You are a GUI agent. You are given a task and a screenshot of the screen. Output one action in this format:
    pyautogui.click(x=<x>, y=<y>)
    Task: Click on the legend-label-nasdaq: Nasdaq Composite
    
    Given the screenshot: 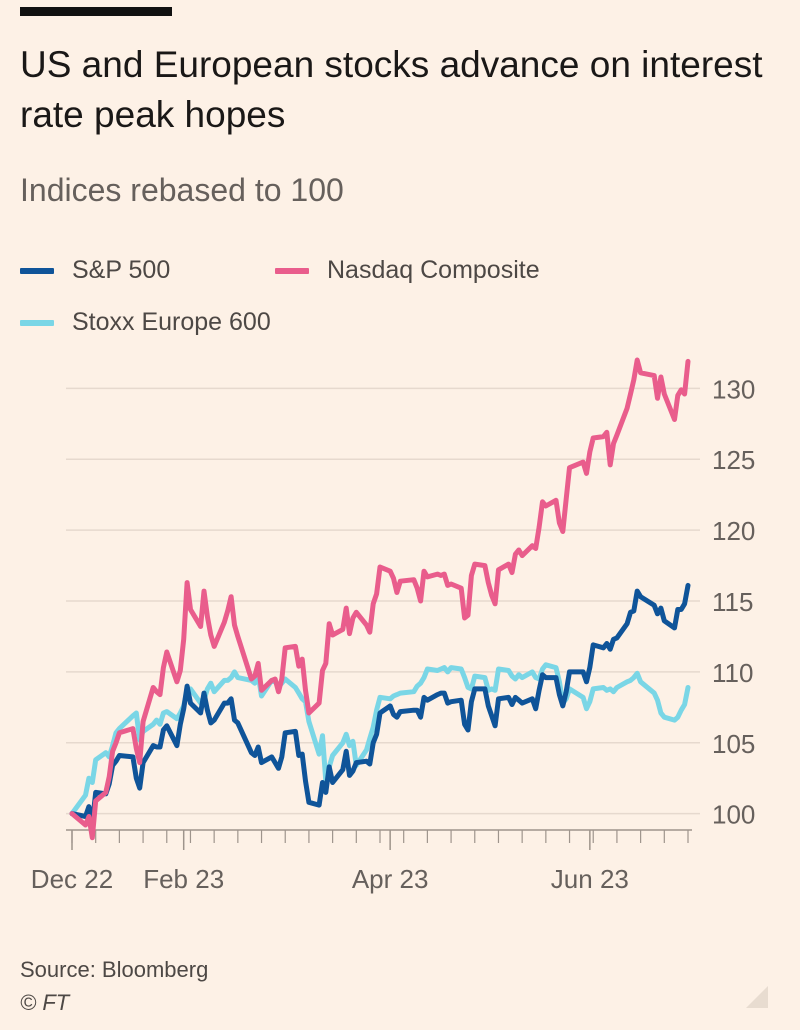 What is the action you would take?
    pyautogui.click(x=433, y=270)
    